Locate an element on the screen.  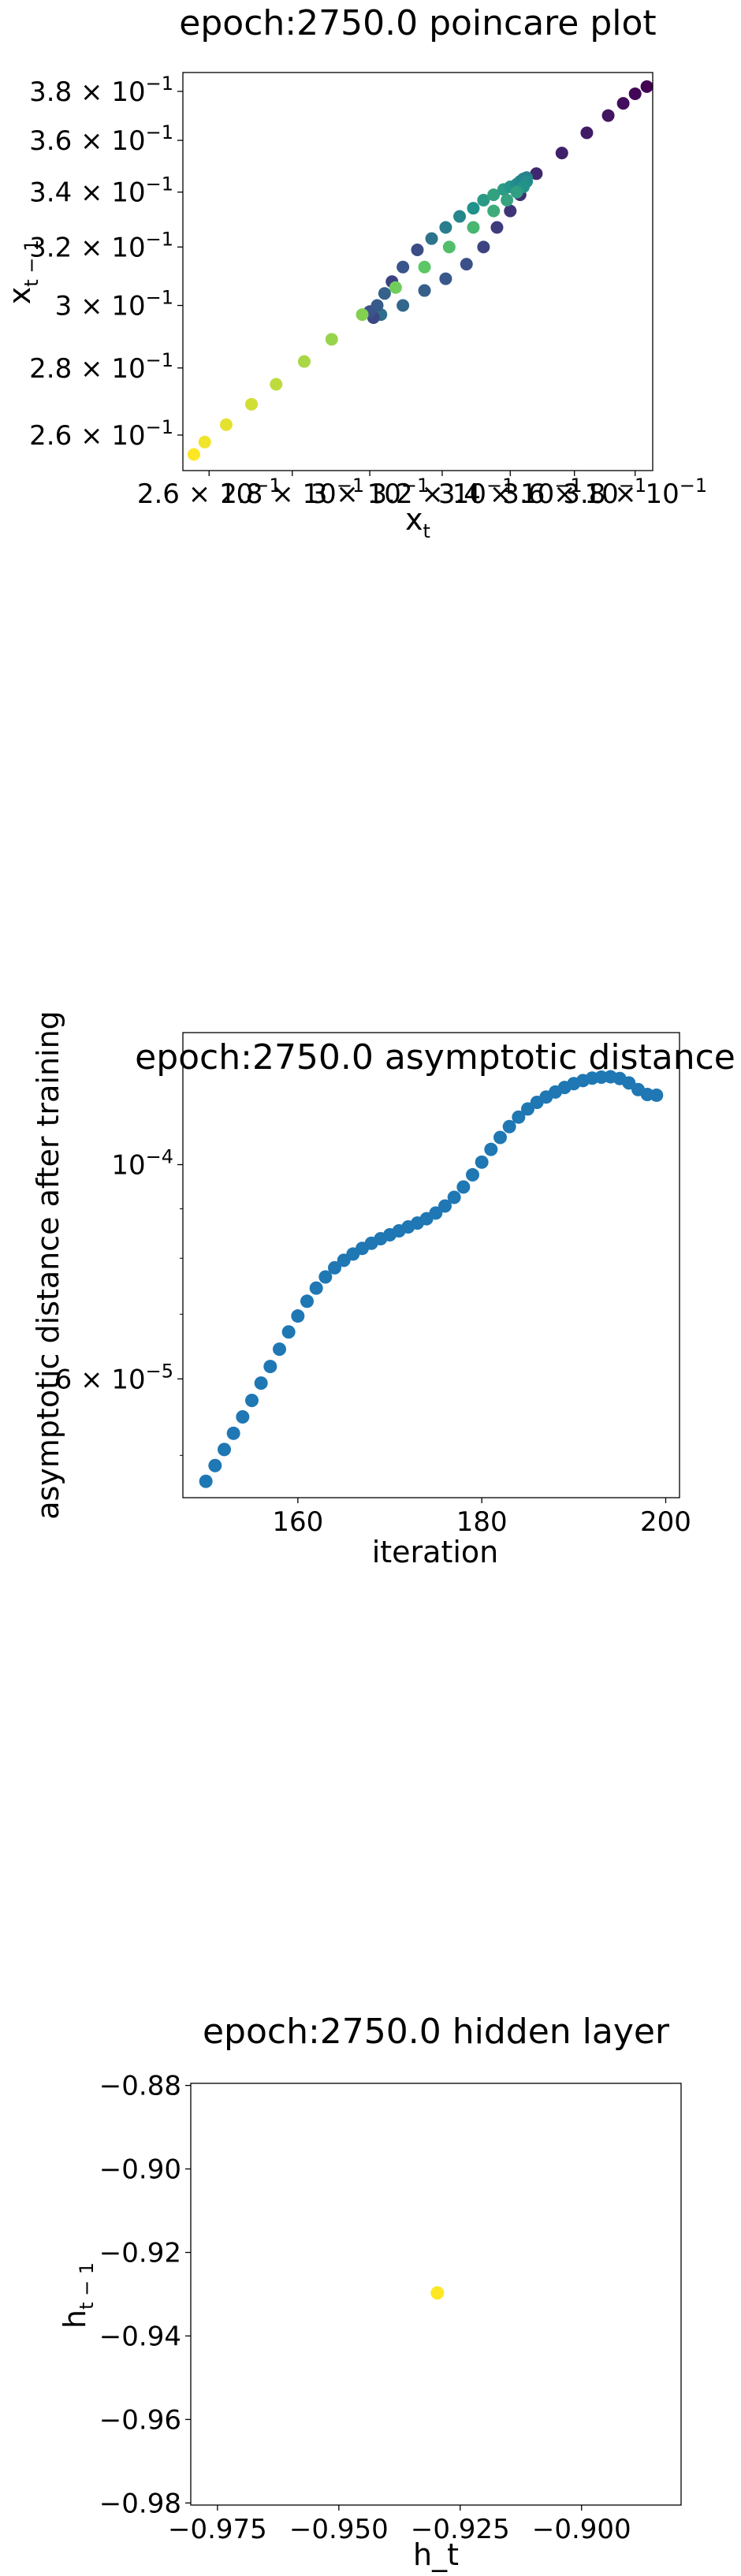
x-tick-label-mantissa: 3 × 10 is located at coordinates (356, 494).